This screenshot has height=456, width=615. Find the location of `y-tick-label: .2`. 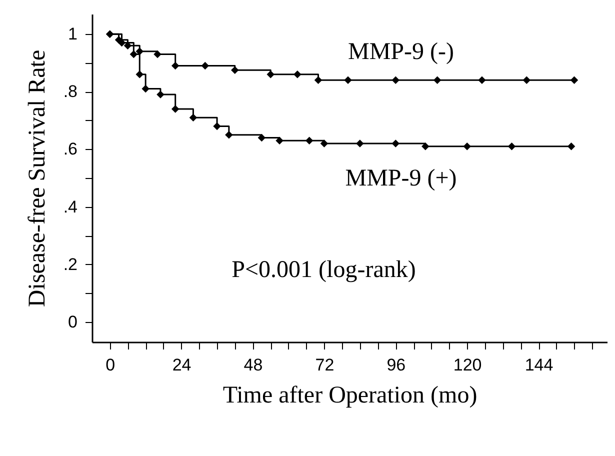

y-tick-label: .2 is located at coordinates (70, 264).